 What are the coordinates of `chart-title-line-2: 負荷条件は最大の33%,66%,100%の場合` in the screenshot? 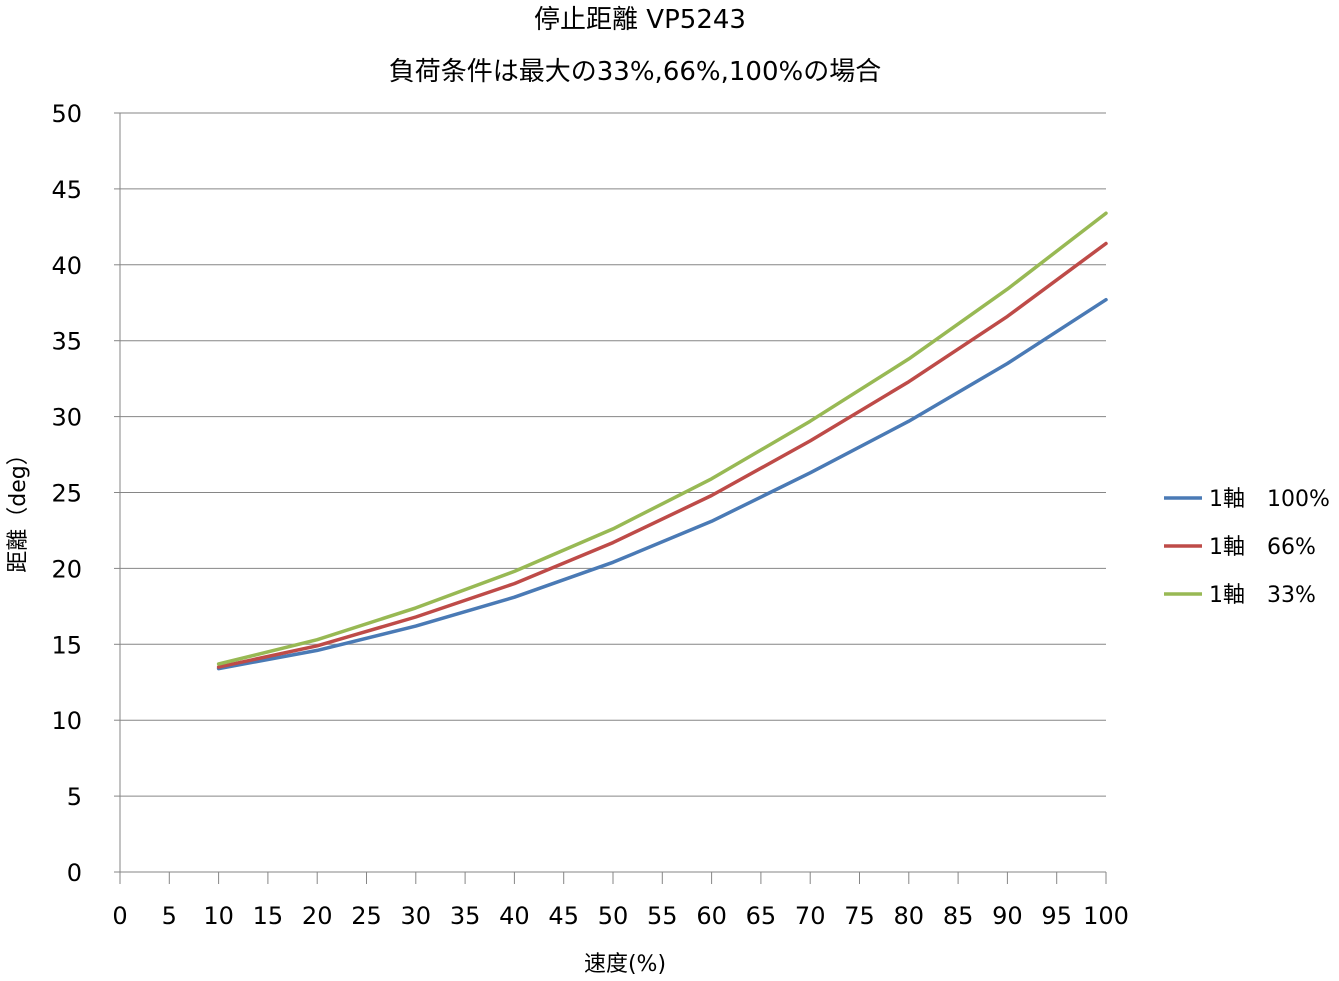 It's located at (635, 72).